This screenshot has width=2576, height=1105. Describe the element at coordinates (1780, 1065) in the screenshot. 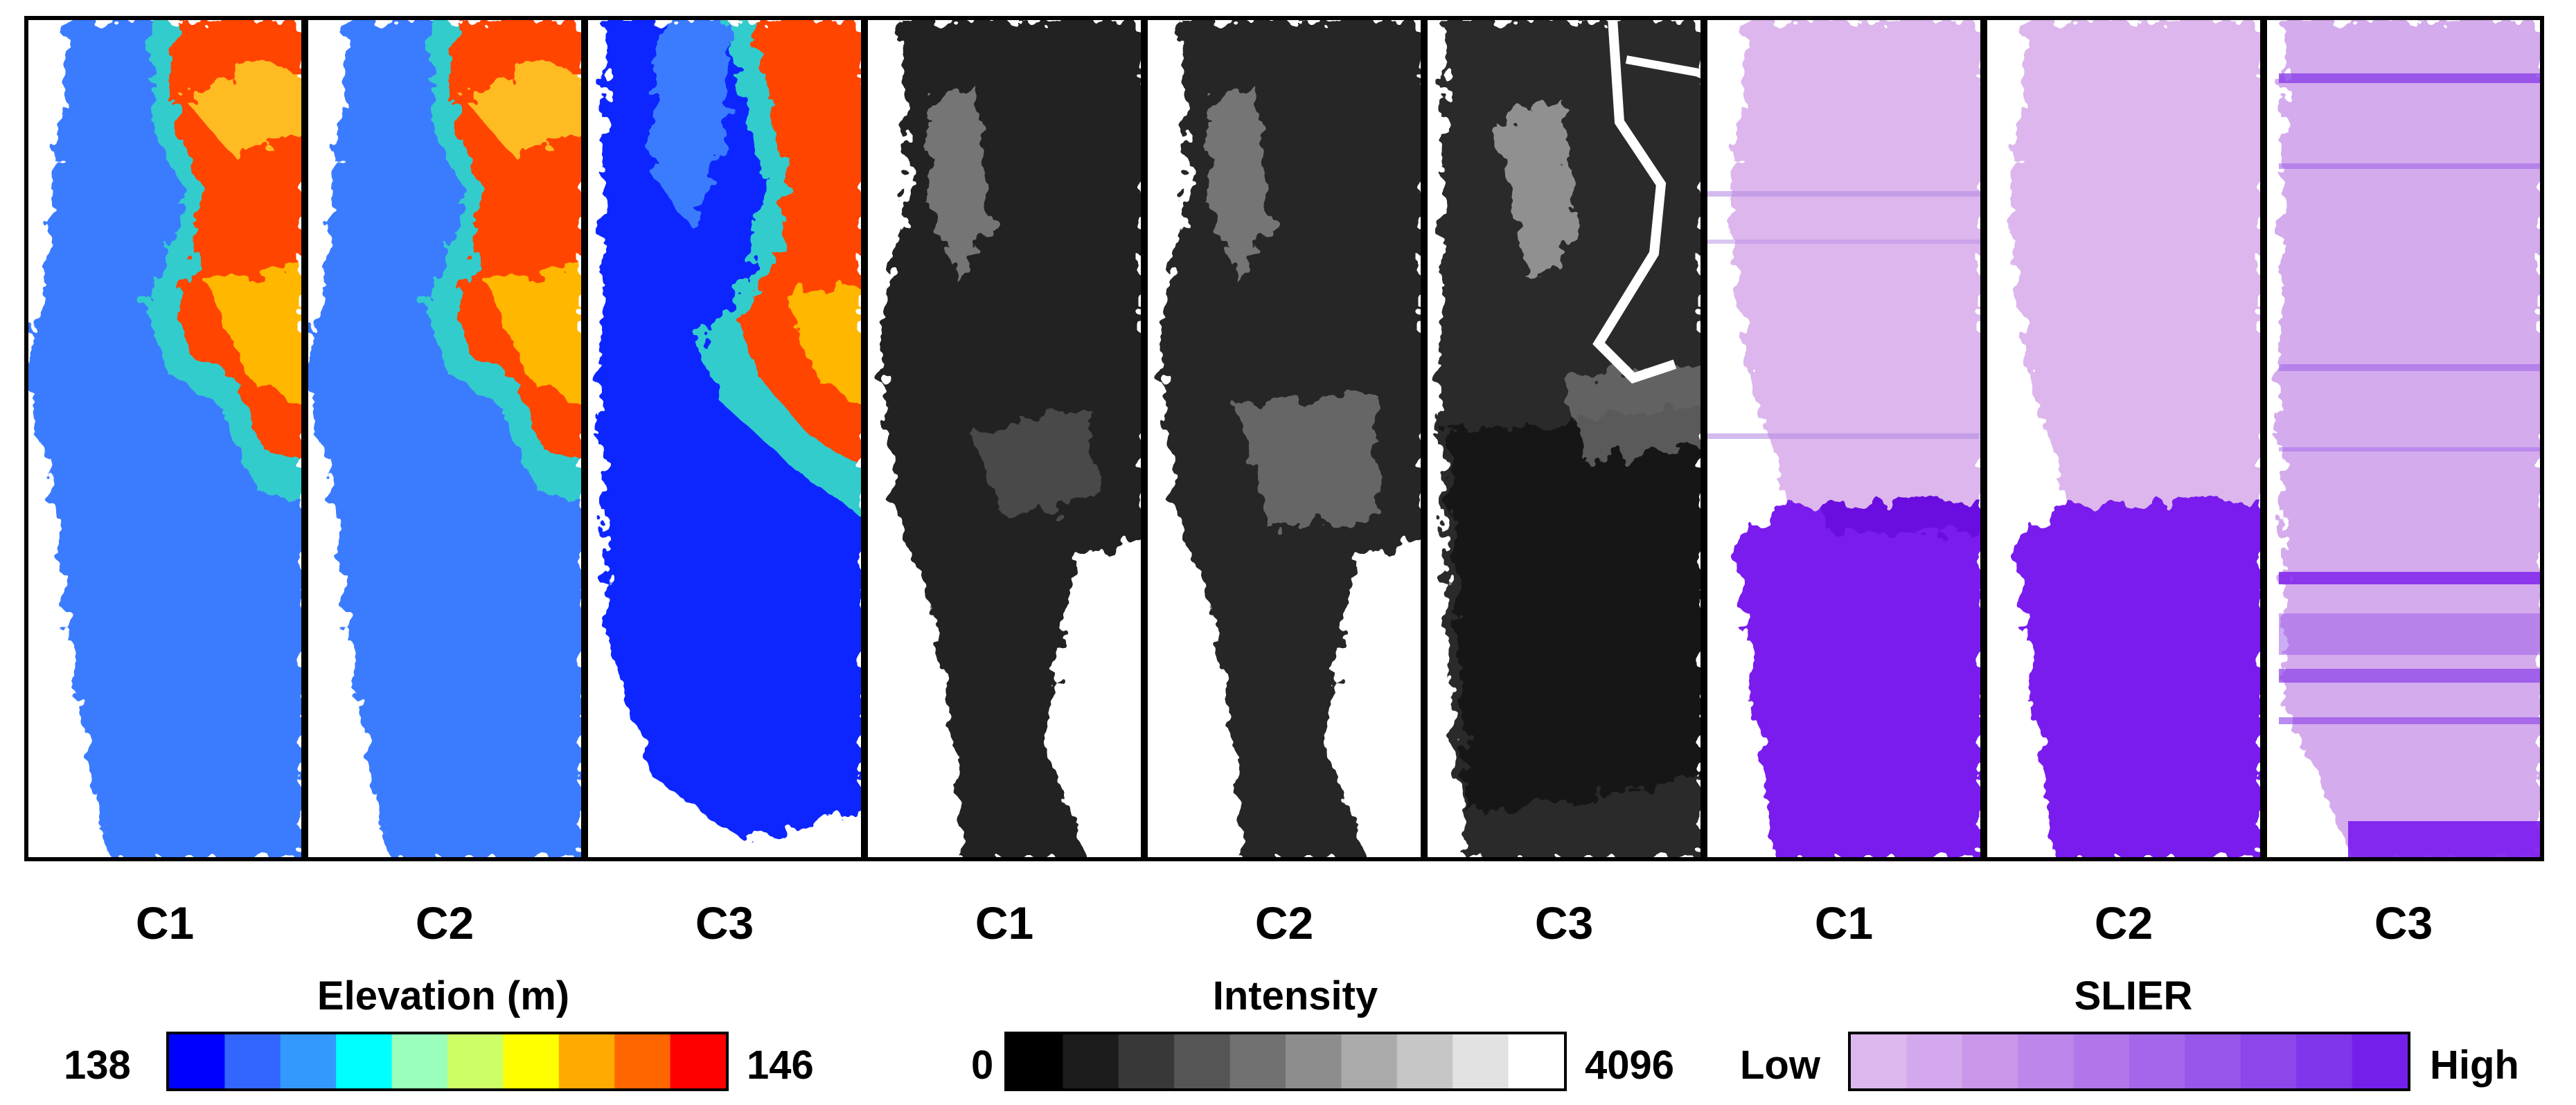

I see `slier-min-label: Low` at that location.